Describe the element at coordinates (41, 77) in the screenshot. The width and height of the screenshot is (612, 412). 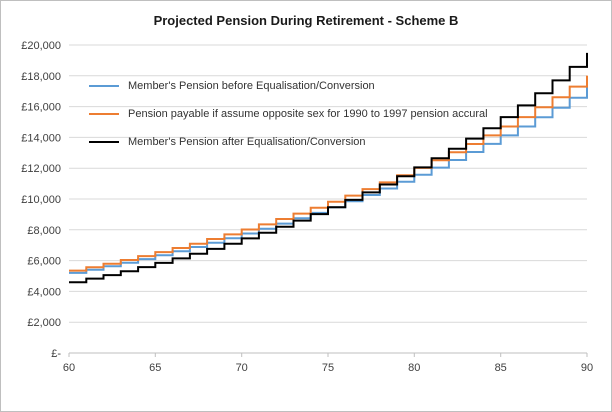
I see `y-tick-label: £18,000` at that location.